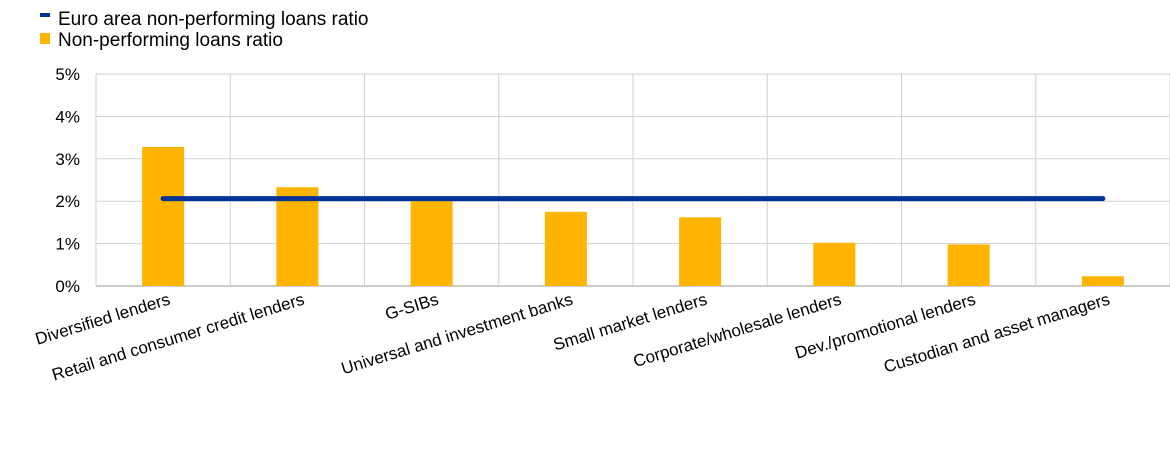 Image resolution: width=1170 pixels, height=460 pixels. Describe the element at coordinates (67, 74) in the screenshot. I see `y-tick-label: 5%` at that location.